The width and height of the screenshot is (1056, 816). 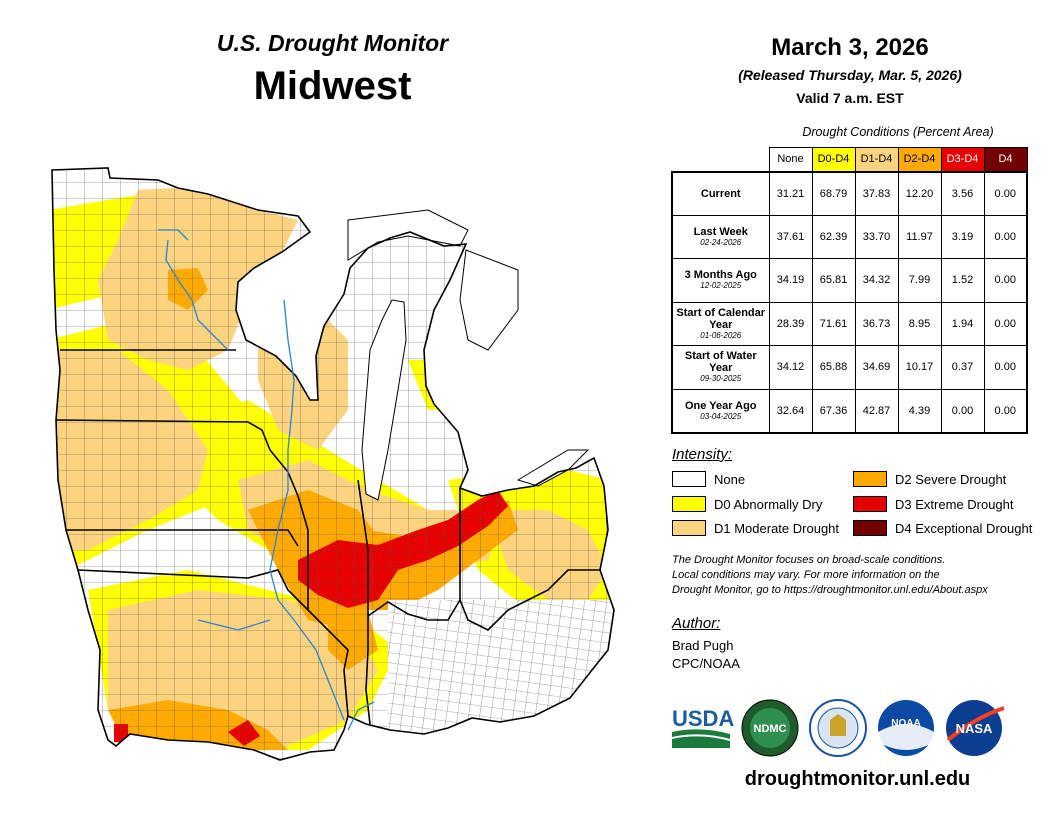 What do you see at coordinates (962, 236) in the screenshot?
I see `table-cell: 3.19` at bounding box center [962, 236].